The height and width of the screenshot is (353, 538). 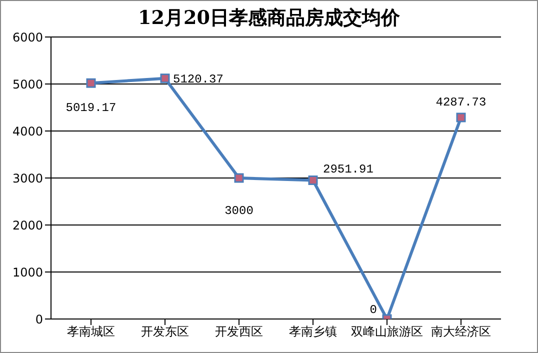 What do you see at coordinates (91, 108) in the screenshot?
I see `data-label: 5019.17` at bounding box center [91, 108].